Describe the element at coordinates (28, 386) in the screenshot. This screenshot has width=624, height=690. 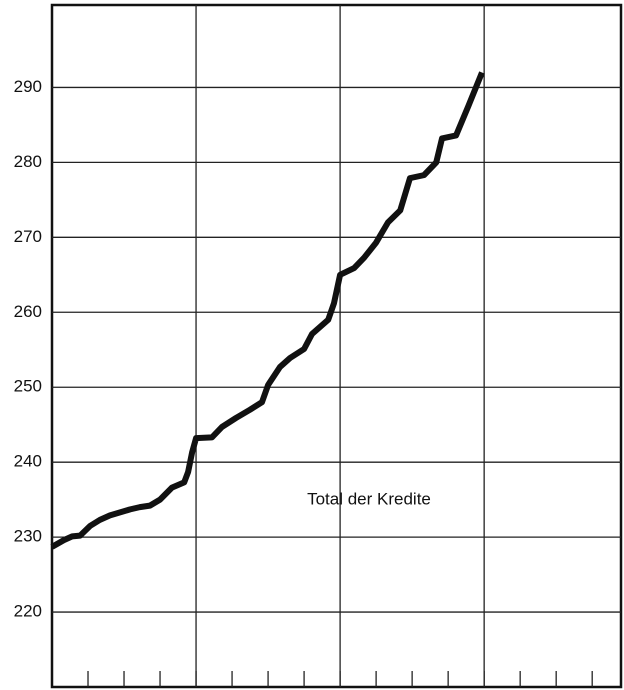
I see `y-tick-label: 250` at that location.